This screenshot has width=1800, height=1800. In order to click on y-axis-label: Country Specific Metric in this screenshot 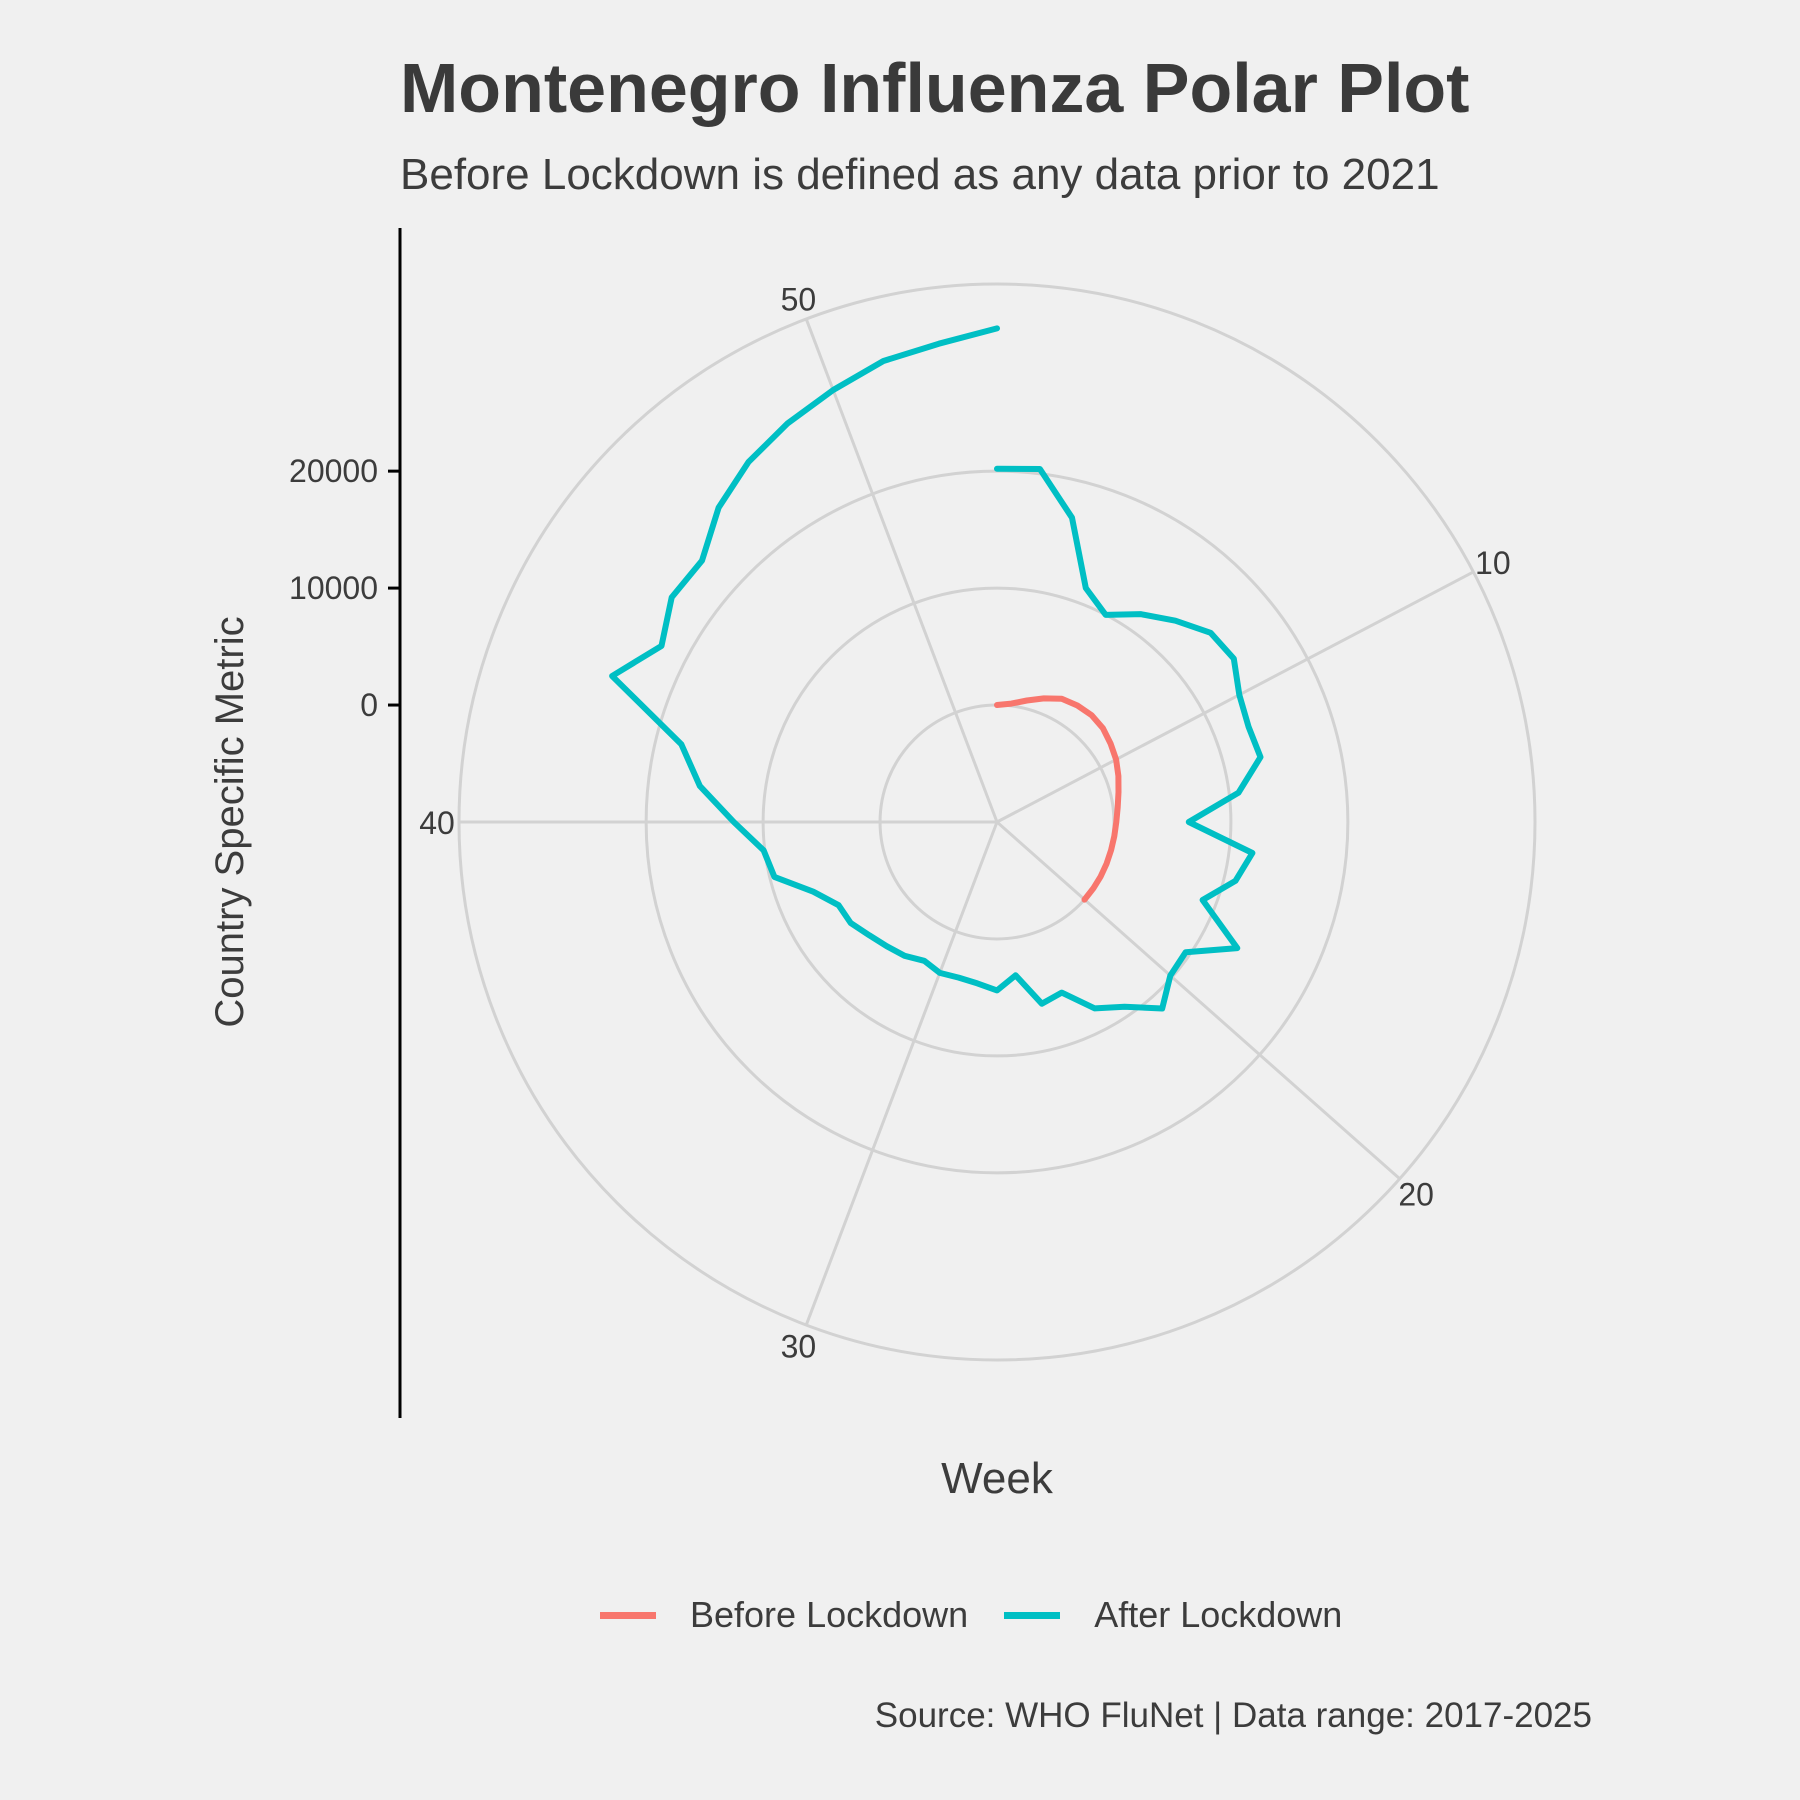, I will do `click(230, 821)`.